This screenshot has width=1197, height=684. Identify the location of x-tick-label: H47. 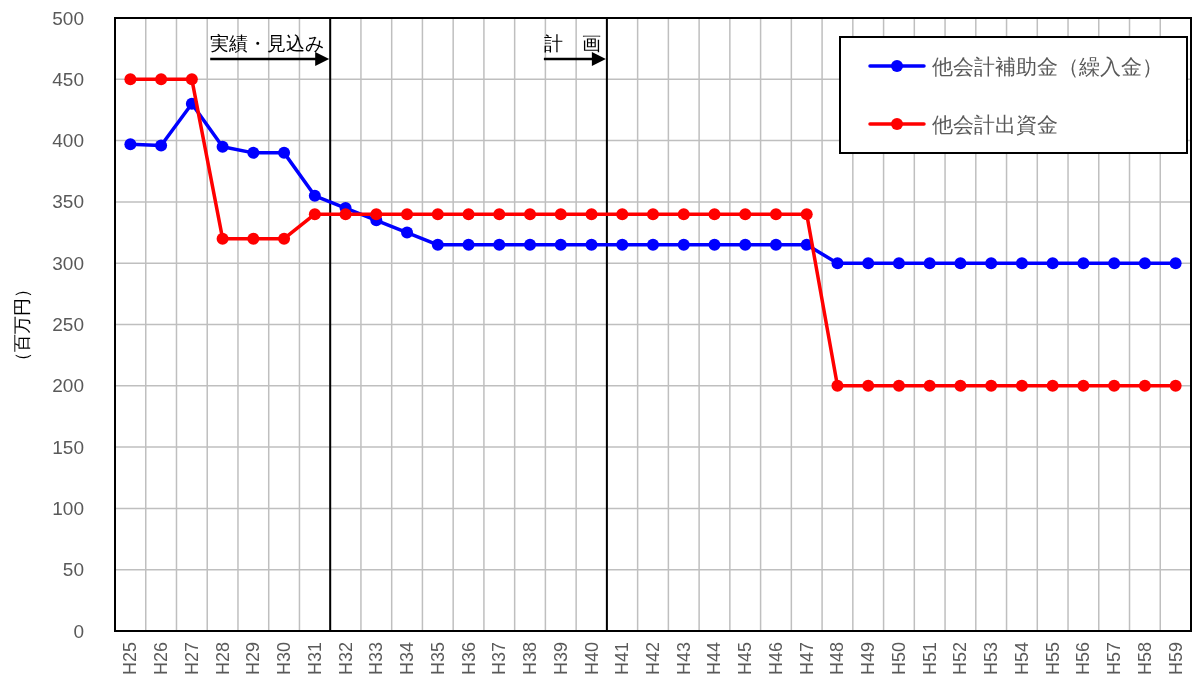
(806, 659).